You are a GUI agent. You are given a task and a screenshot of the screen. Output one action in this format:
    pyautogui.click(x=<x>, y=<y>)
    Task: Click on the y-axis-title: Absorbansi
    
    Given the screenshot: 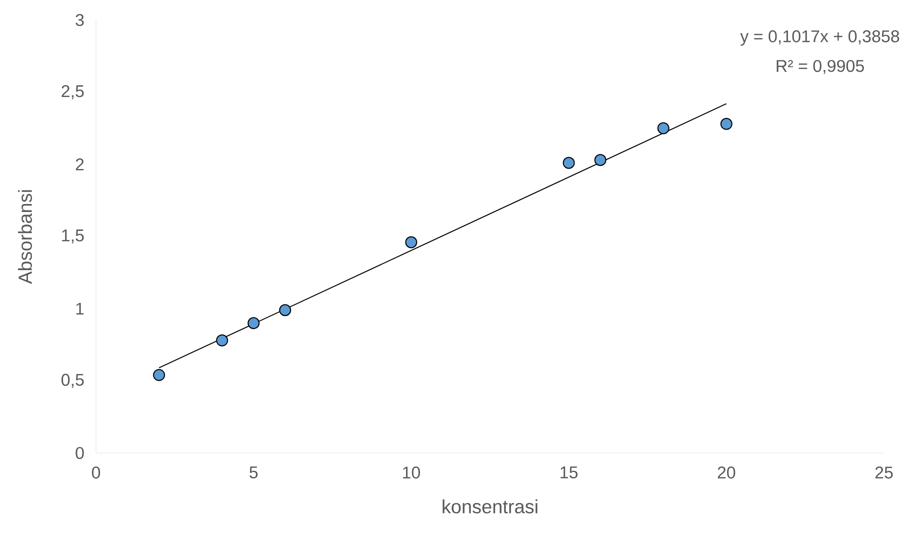 What is the action you would take?
    pyautogui.click(x=25, y=237)
    